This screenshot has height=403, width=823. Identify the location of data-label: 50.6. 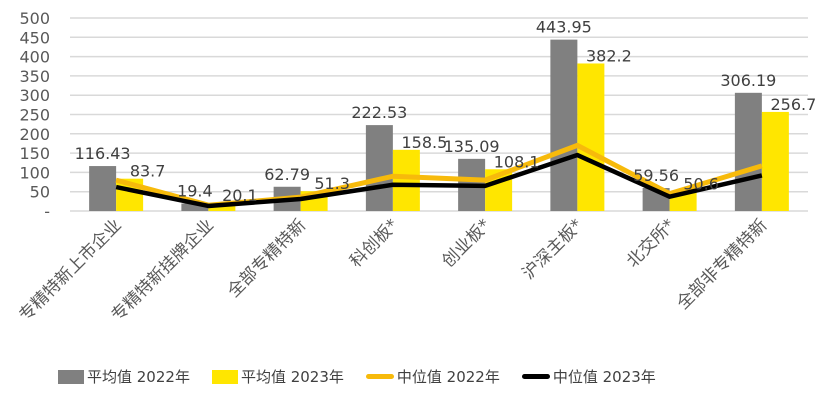
(701, 183).